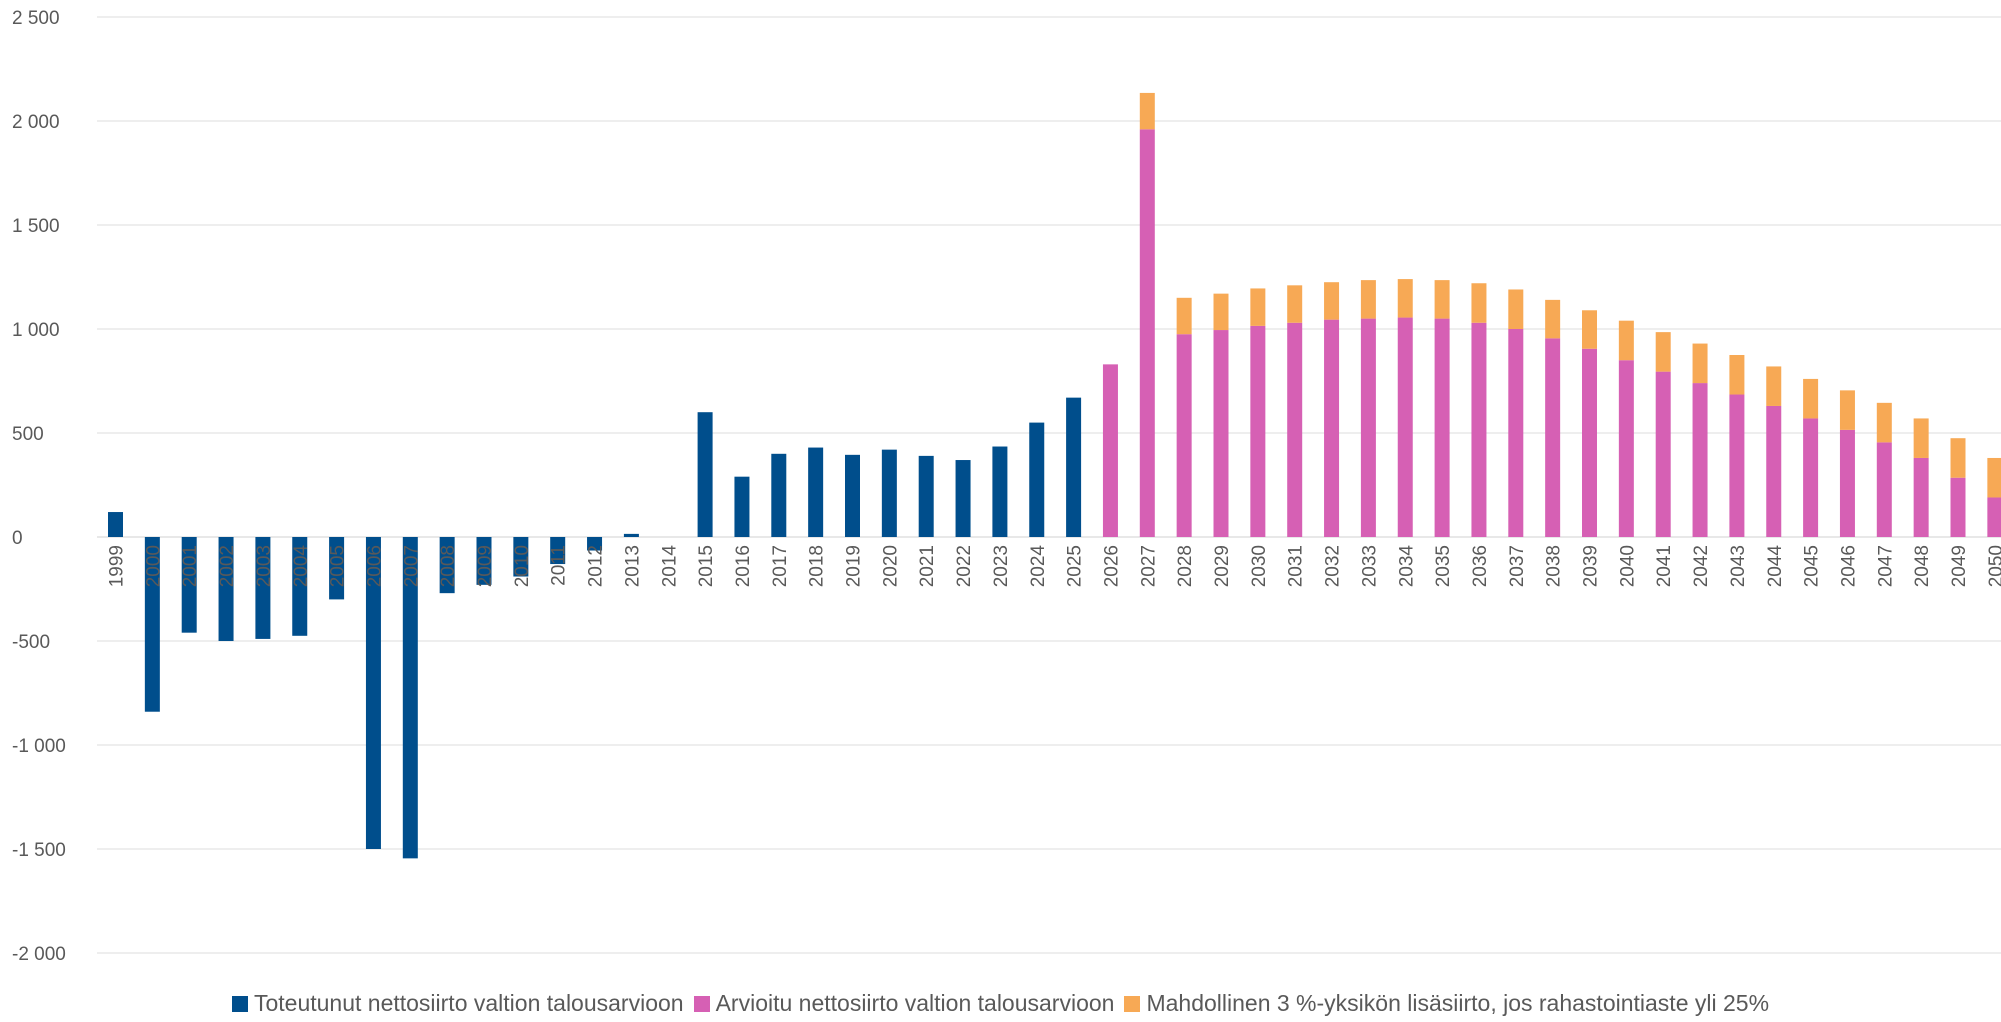 This screenshot has width=2001, height=1022. What do you see at coordinates (484, 561) in the screenshot?
I see `bar-realized-2009` at bounding box center [484, 561].